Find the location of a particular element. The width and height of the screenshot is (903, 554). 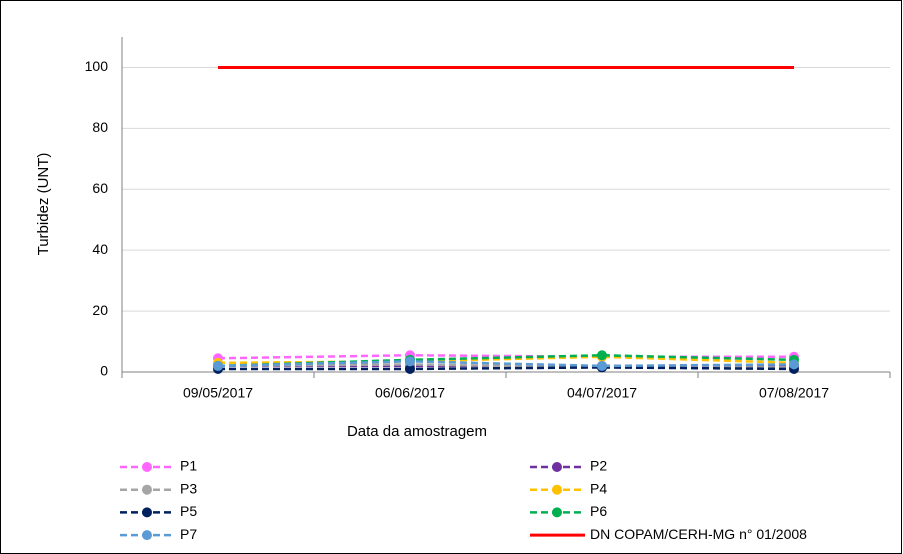

legend-label: P5 is located at coordinates (188, 511).